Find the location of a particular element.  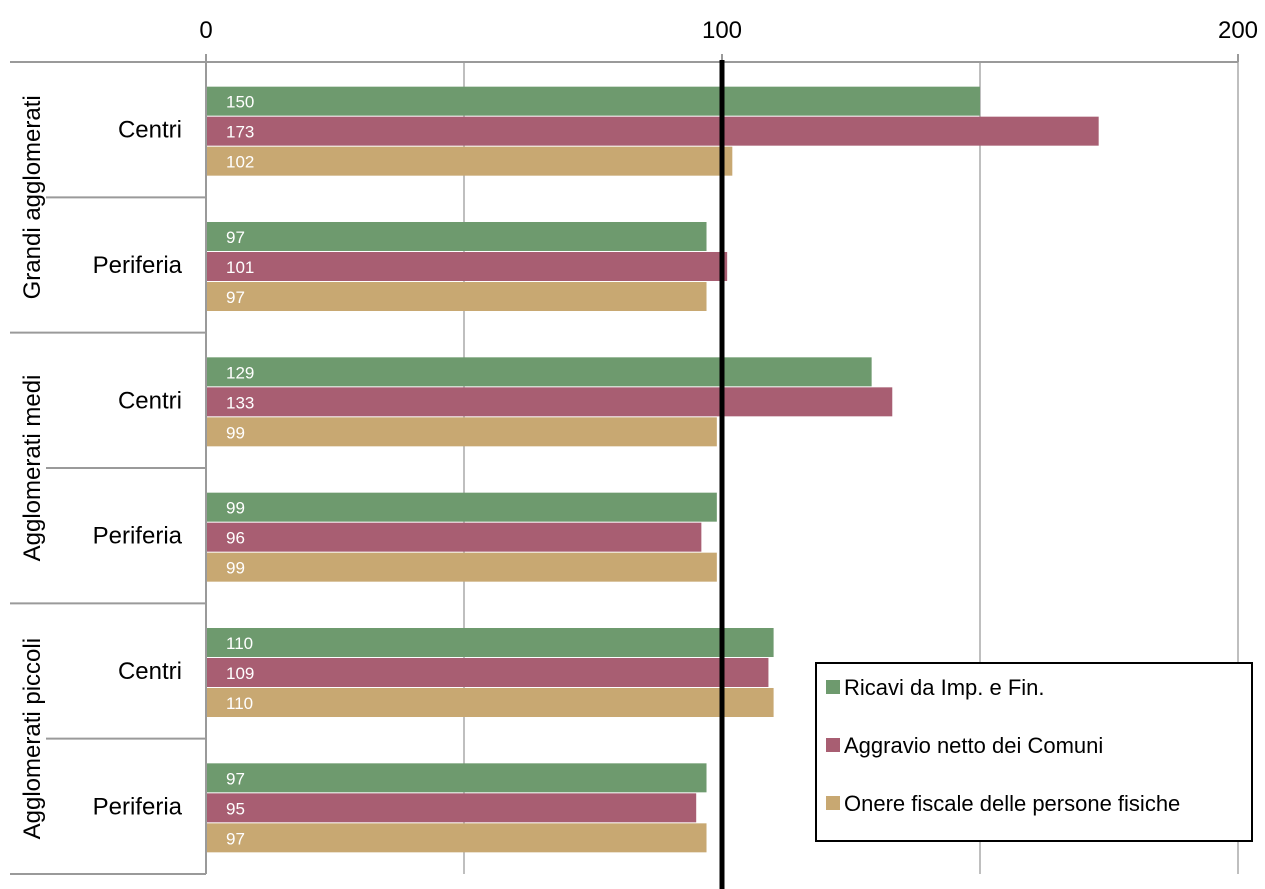

legend-entry: Ricavi da Imp. e Fin. is located at coordinates (944, 687).